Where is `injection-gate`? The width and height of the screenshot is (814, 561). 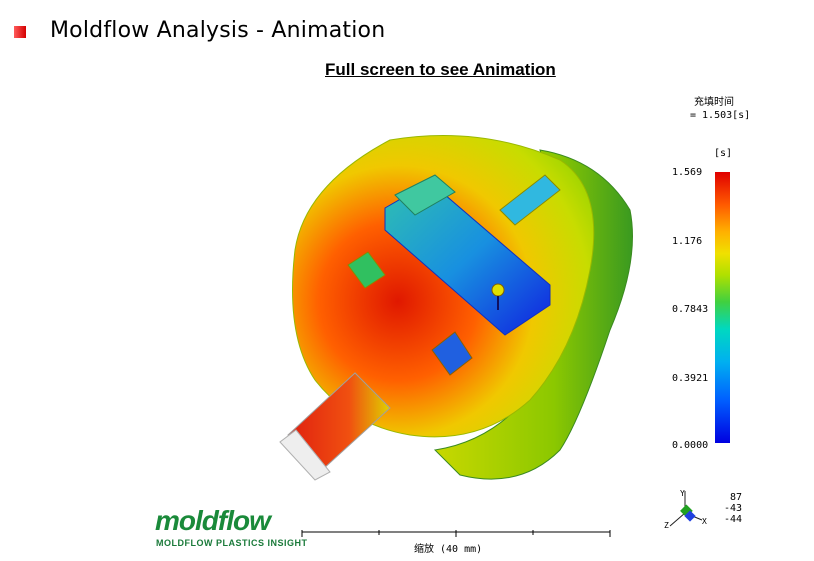
injection-gate is located at coordinates (498, 290).